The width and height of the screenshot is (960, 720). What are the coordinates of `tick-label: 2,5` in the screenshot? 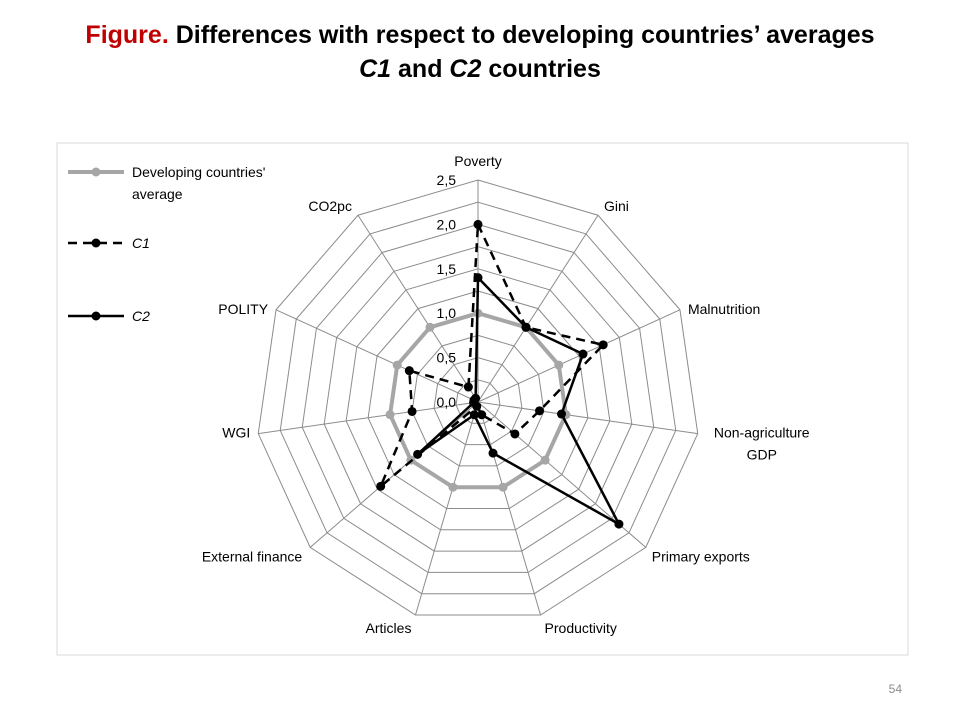 It's located at (447, 180).